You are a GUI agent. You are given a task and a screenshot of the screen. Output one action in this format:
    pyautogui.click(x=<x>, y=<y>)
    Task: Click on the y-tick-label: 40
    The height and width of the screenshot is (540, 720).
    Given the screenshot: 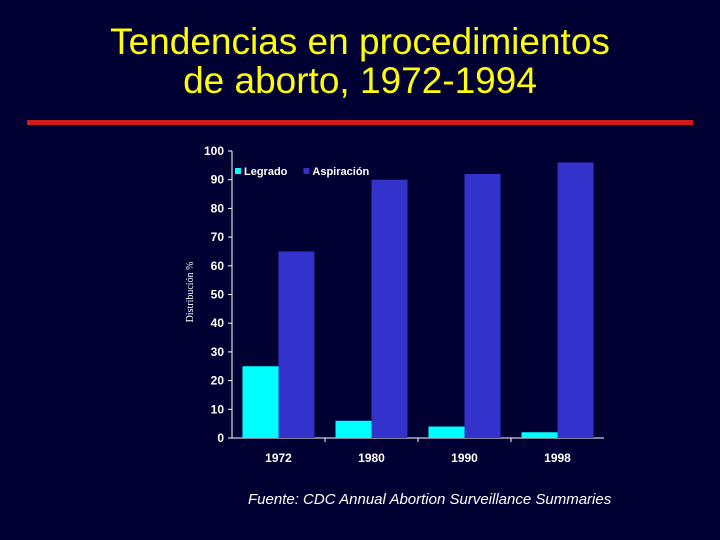 What is the action you would take?
    pyautogui.click(x=218, y=323)
    